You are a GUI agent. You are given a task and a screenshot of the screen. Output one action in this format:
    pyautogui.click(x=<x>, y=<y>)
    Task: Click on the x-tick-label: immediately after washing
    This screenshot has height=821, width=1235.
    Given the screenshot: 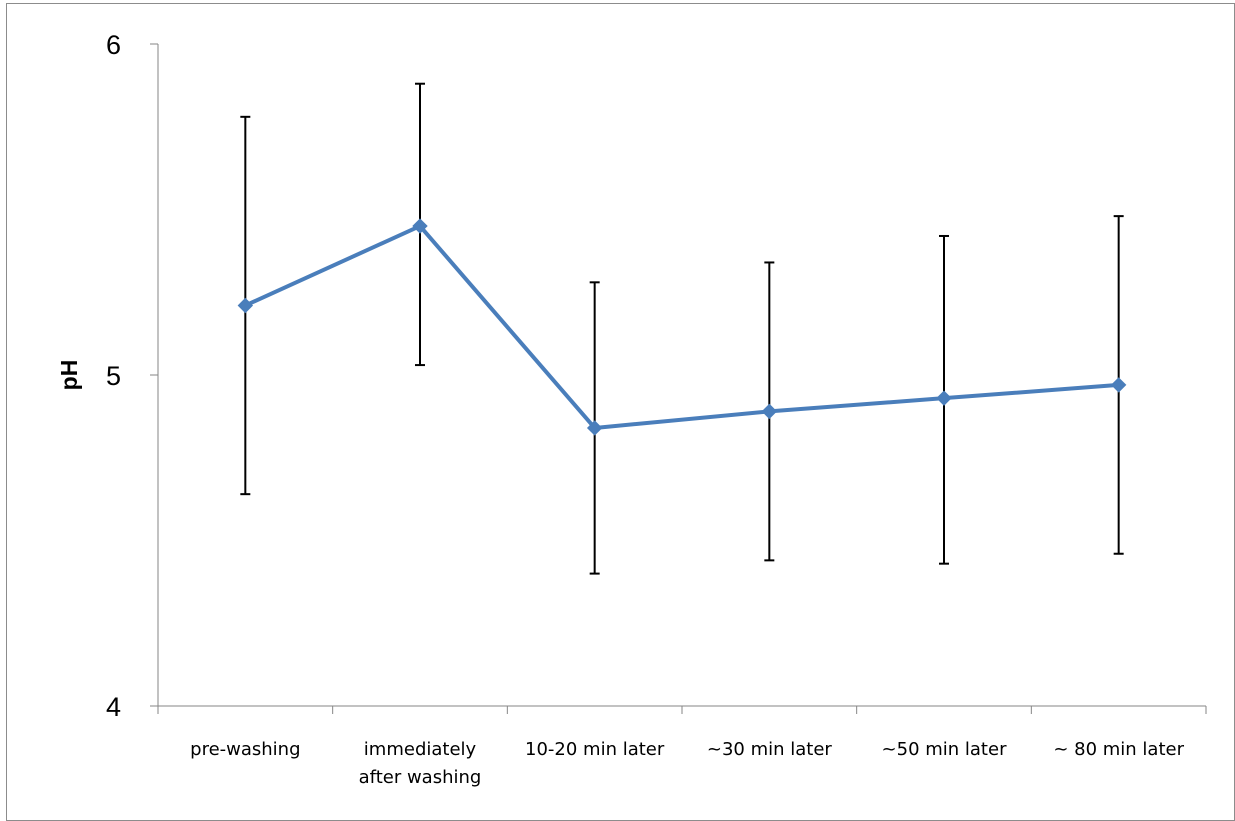 What is the action you would take?
    pyautogui.click(x=420, y=763)
    